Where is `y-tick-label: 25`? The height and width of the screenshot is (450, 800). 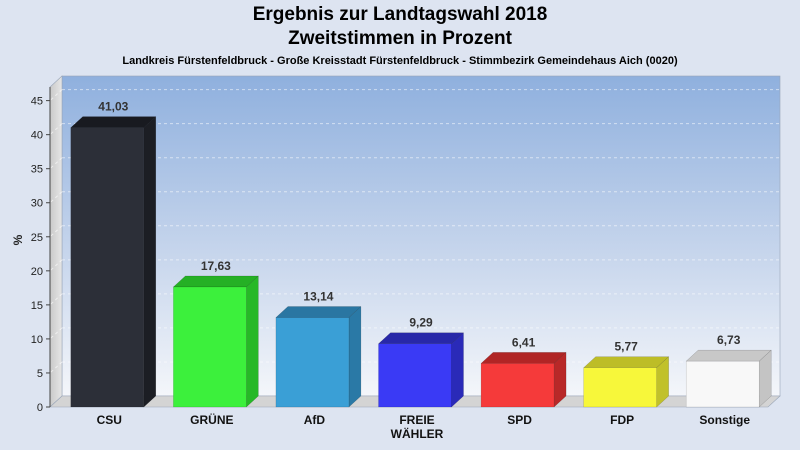 y-tick-label: 25 is located at coordinates (37, 238).